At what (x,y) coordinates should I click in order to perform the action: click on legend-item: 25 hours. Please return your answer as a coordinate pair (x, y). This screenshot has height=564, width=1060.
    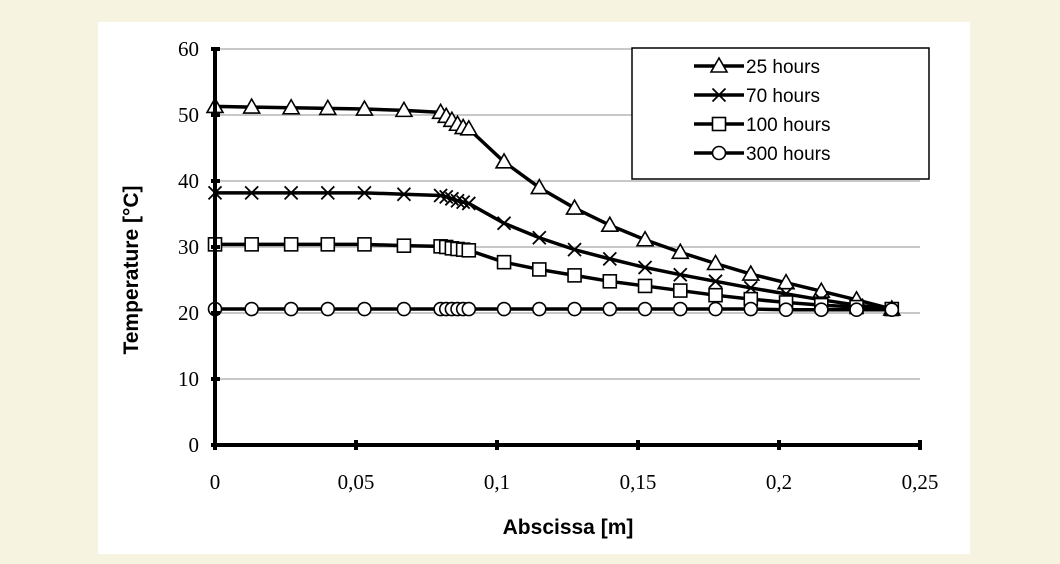
    Looking at the image, I should click on (757, 67).